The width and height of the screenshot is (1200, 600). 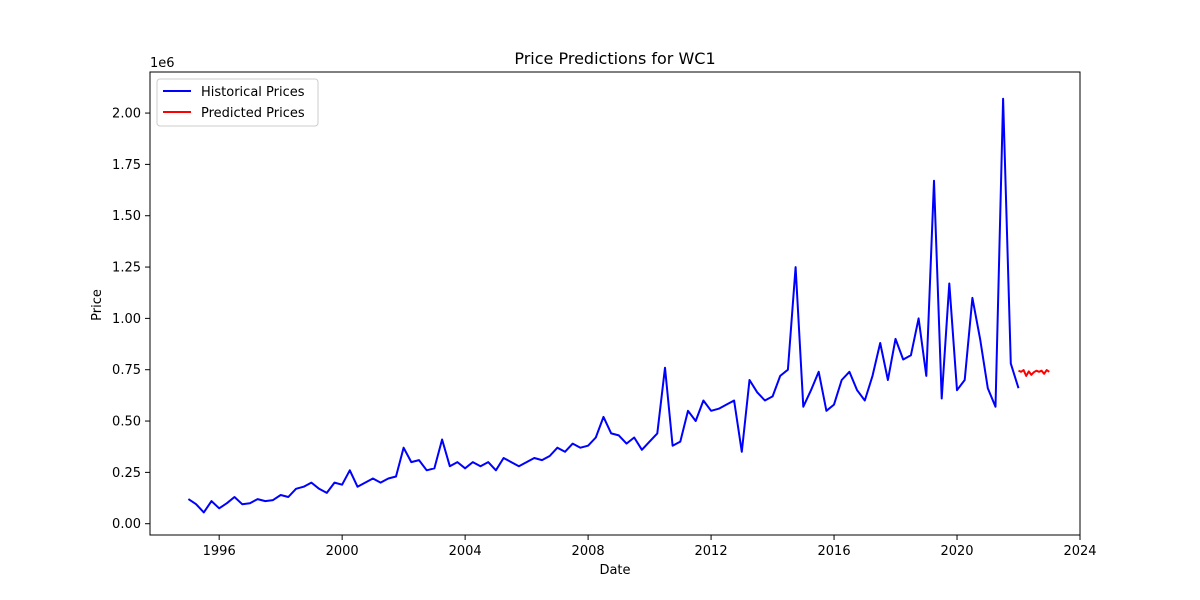 What do you see at coordinates (97, 305) in the screenshot?
I see `y-axis-title: Price` at bounding box center [97, 305].